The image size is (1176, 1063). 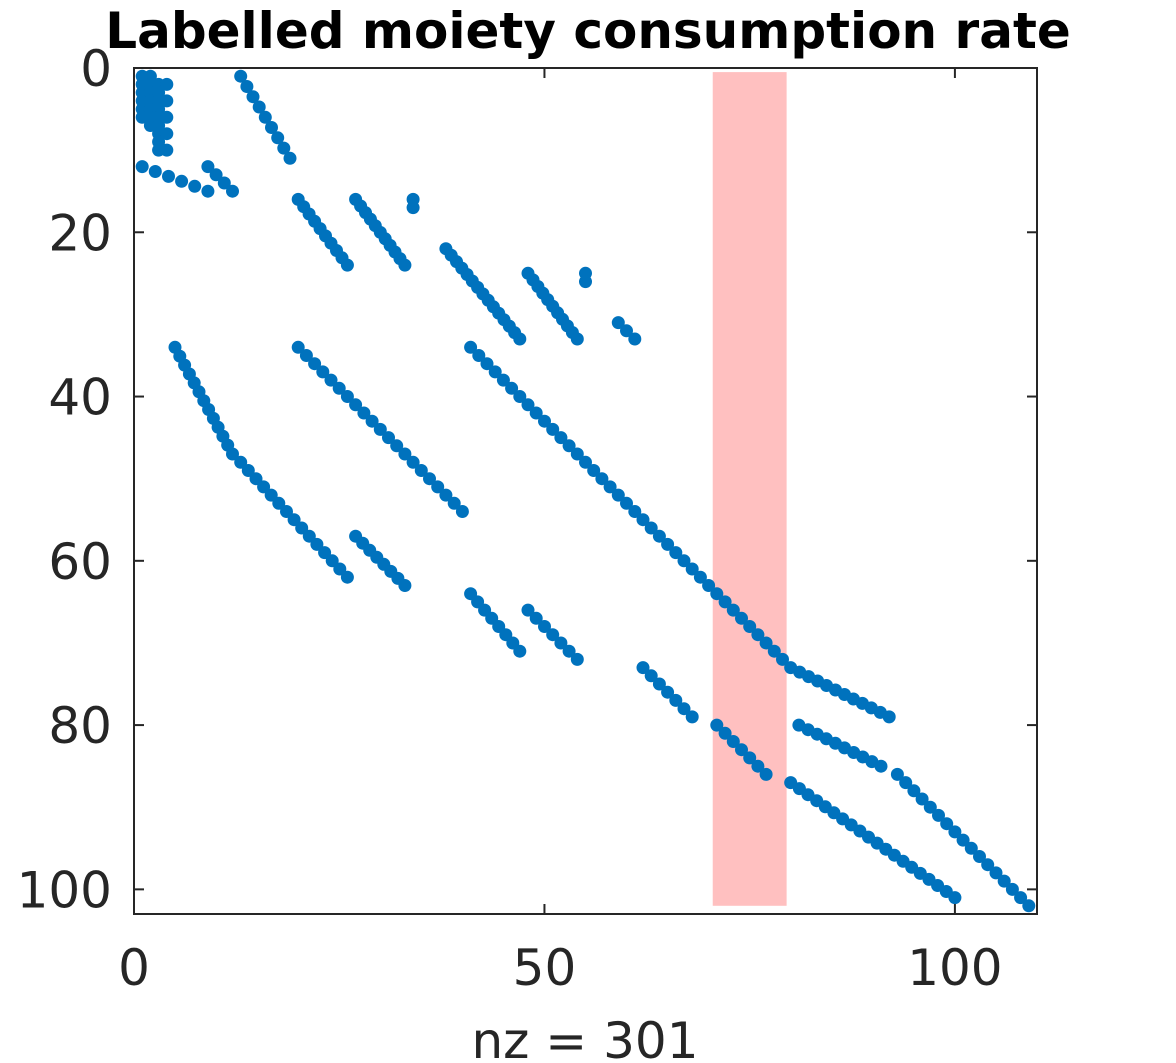 What do you see at coordinates (588, 31) in the screenshot?
I see `chart-title: Labelled moiety consumption rate` at bounding box center [588, 31].